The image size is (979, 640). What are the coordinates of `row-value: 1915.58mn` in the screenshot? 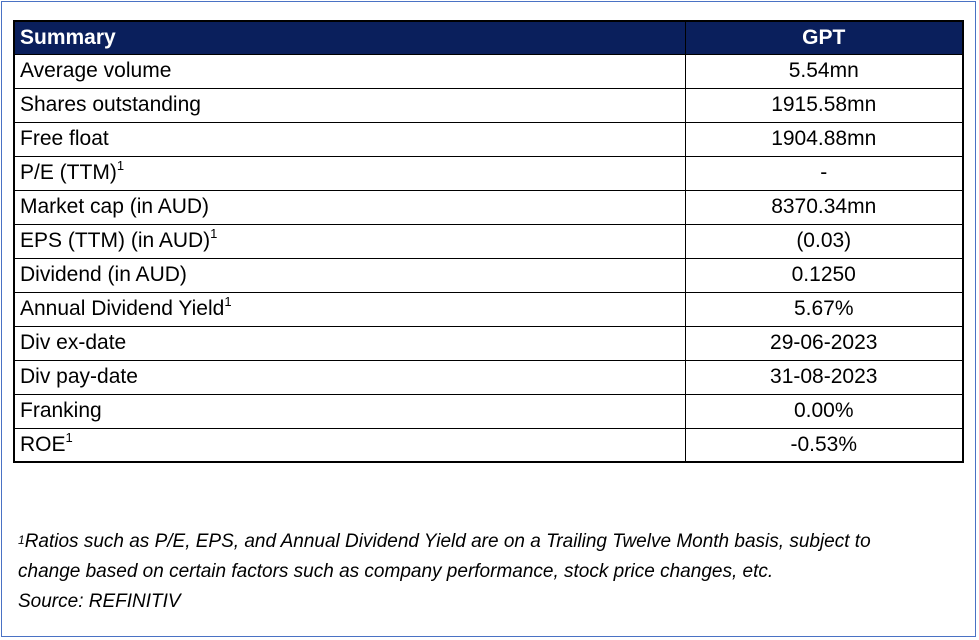 It's located at (824, 105).